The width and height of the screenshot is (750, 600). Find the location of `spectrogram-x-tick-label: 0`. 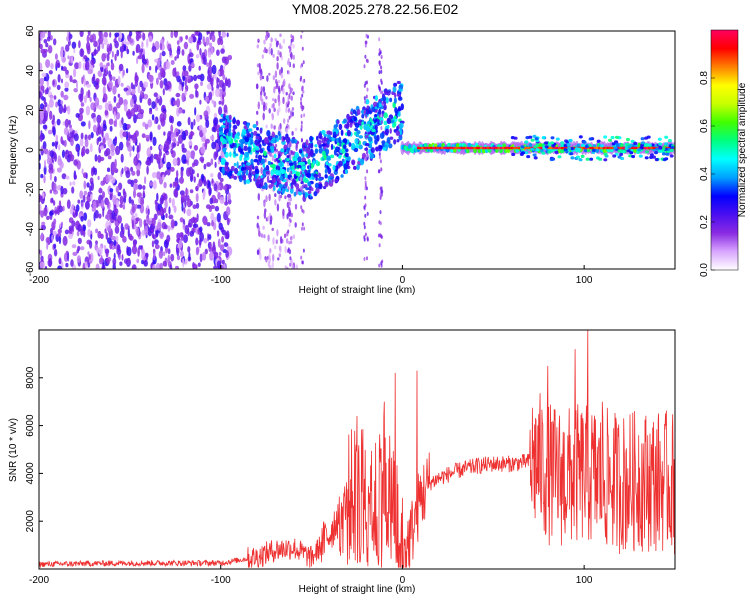

spectrogram-x-tick-label: 0 is located at coordinates (403, 280).